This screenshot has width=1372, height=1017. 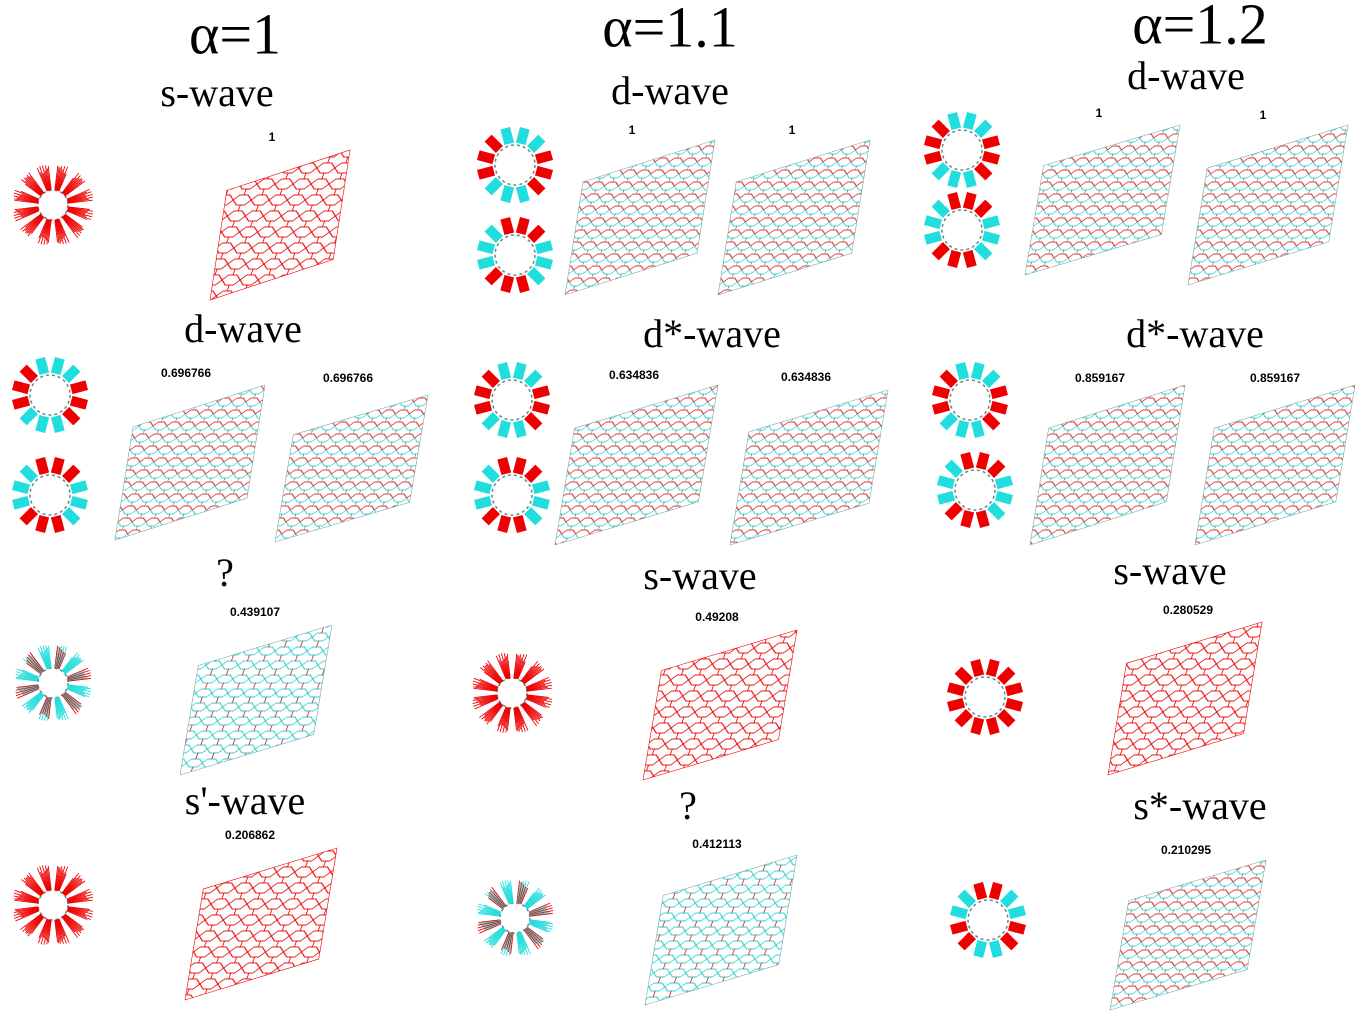 What do you see at coordinates (1099, 113) in the screenshot?
I see `overlap-value: 1` at bounding box center [1099, 113].